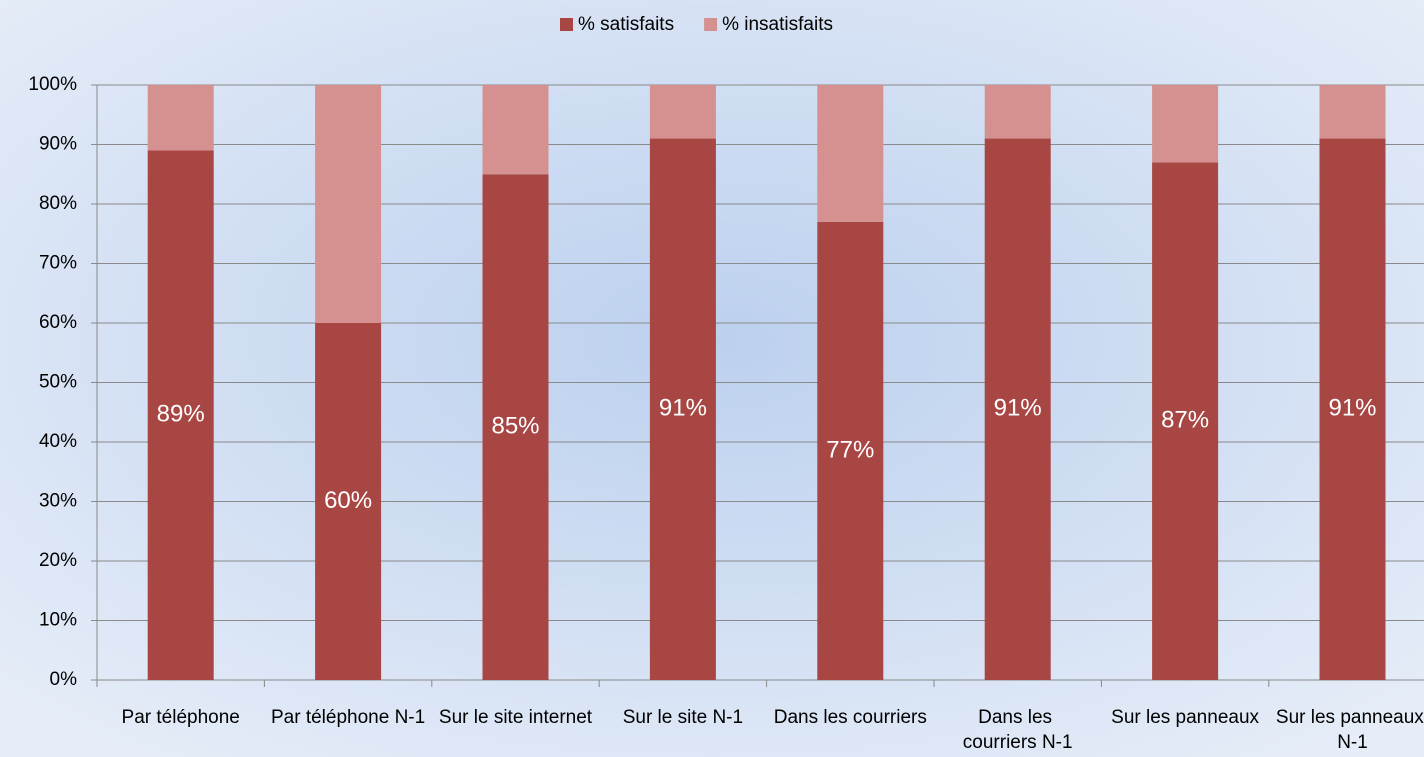  Describe the element at coordinates (58, 263) in the screenshot. I see `y-tick-label: 70%` at that location.